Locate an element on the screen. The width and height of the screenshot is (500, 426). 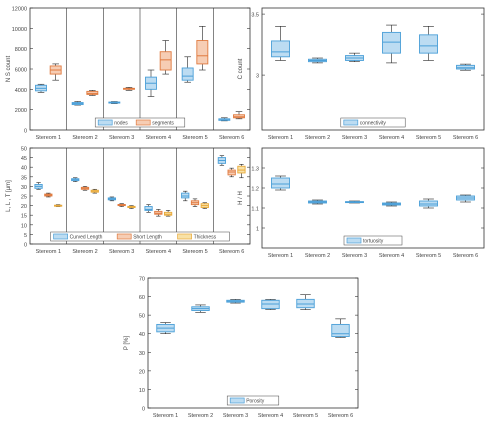
y-tick-label: 12000 is located at coordinates (19, 10).